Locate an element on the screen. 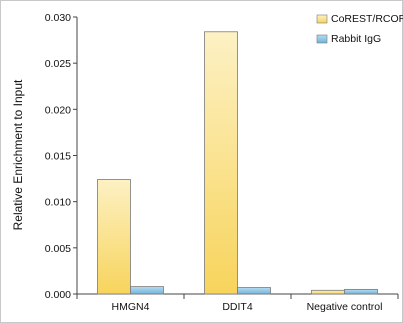 The height and width of the screenshot is (323, 403). legend-label-corest: CoREST/RCOR1 is located at coordinates (367, 19).